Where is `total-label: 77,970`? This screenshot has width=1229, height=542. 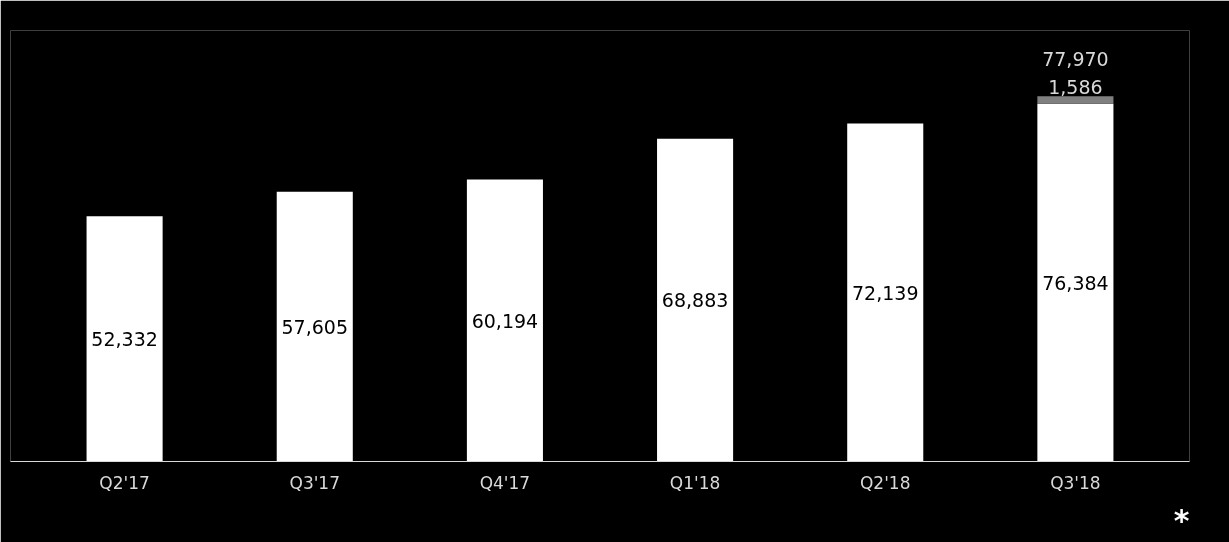 total-label: 77,970 is located at coordinates (1075, 59).